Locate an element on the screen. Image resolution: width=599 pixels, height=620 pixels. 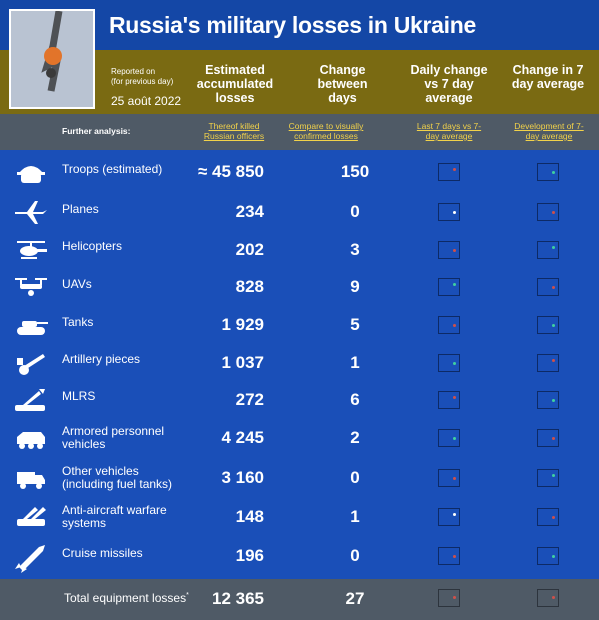
row-change: 1 is located at coordinates (355, 362).